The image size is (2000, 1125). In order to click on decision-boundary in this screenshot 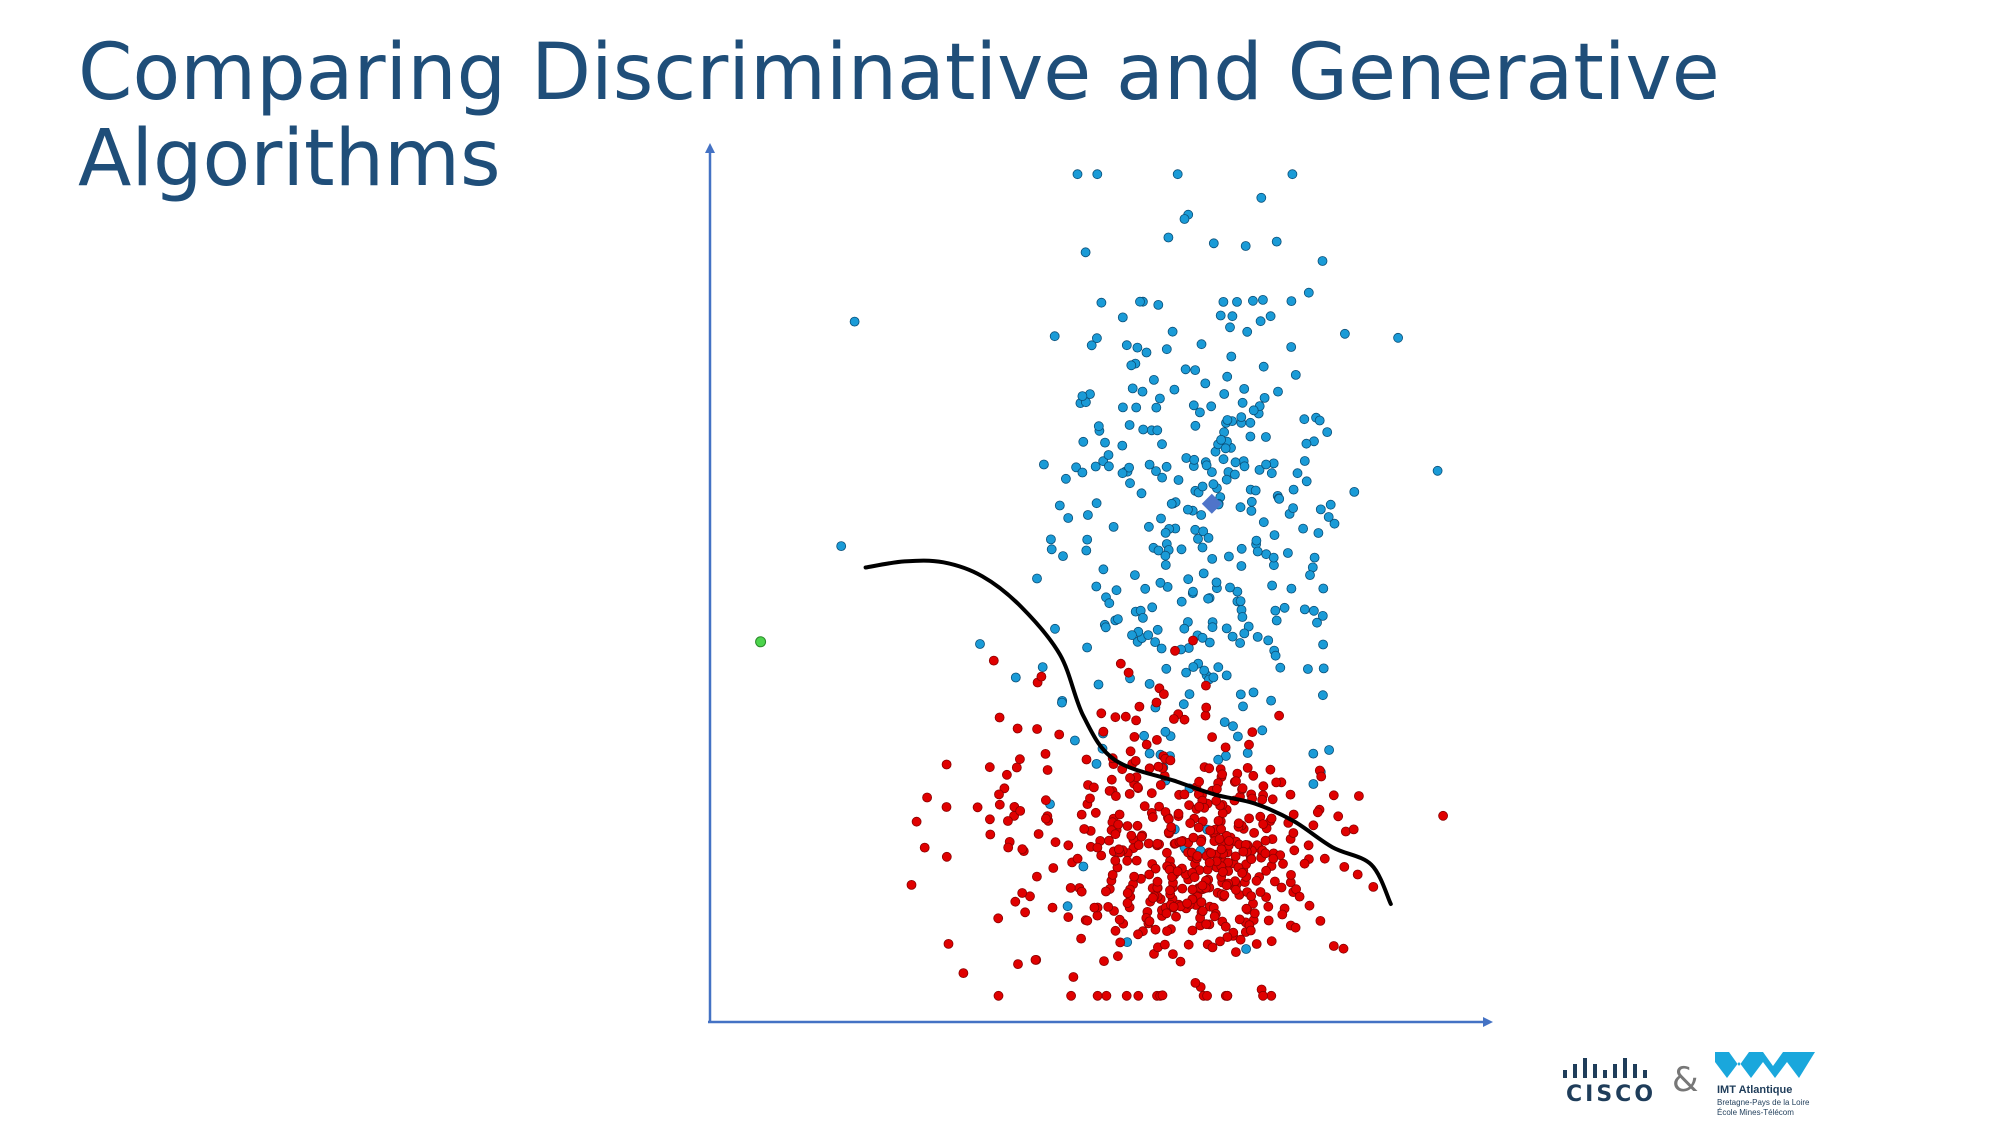, I will do `click(1128, 732)`.